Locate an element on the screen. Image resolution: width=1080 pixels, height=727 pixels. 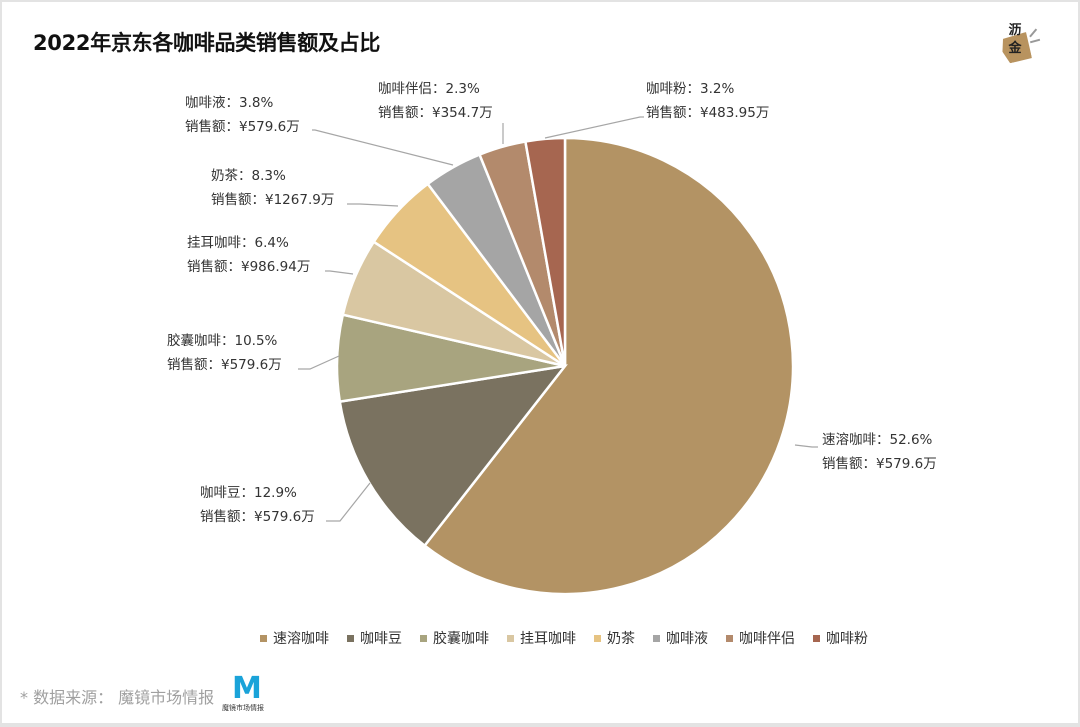
label-sales: 销售额：¥483.95万 is located at coordinates (708, 113).